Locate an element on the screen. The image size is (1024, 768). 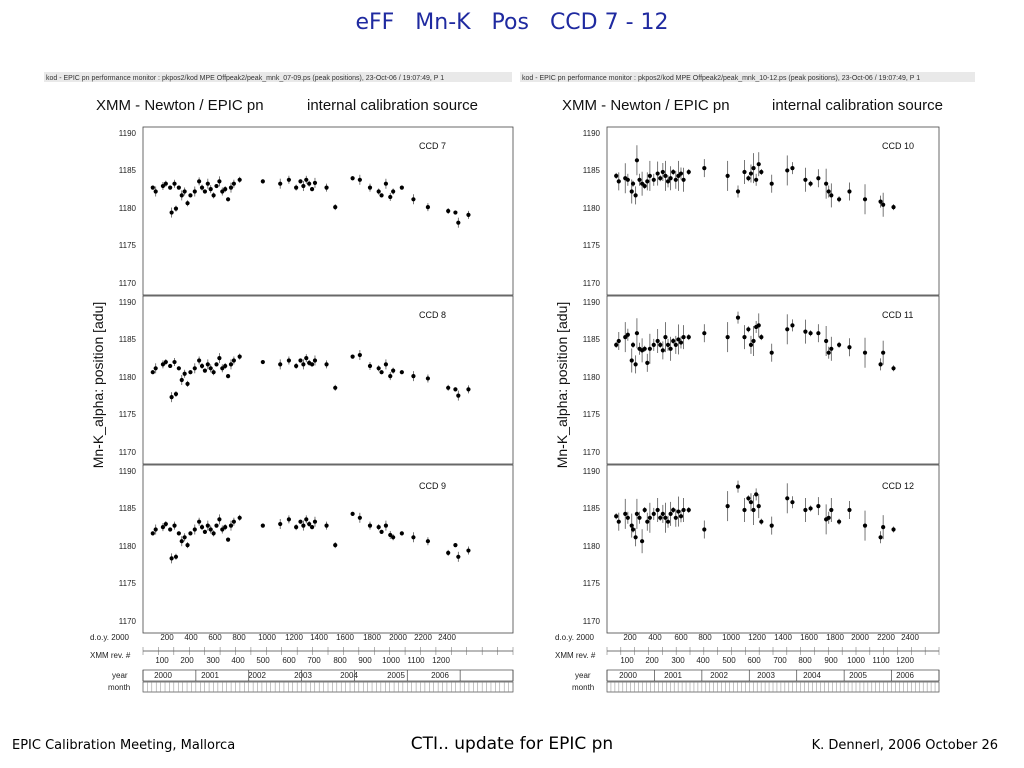
year-cell: 2000 is located at coordinates (163, 675).